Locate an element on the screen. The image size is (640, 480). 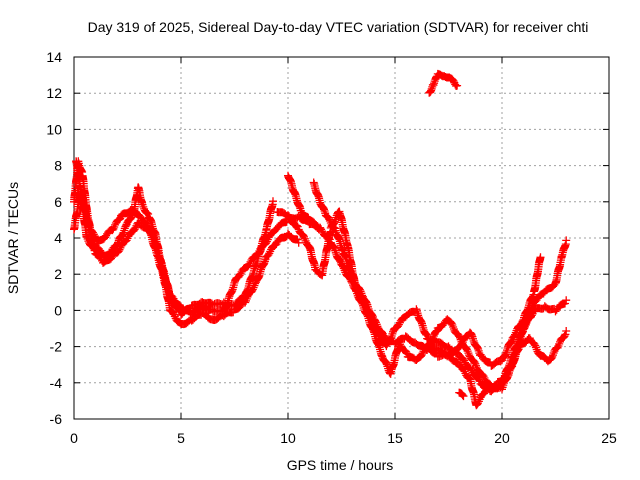
x-tick-label: 10 is located at coordinates (288, 438).